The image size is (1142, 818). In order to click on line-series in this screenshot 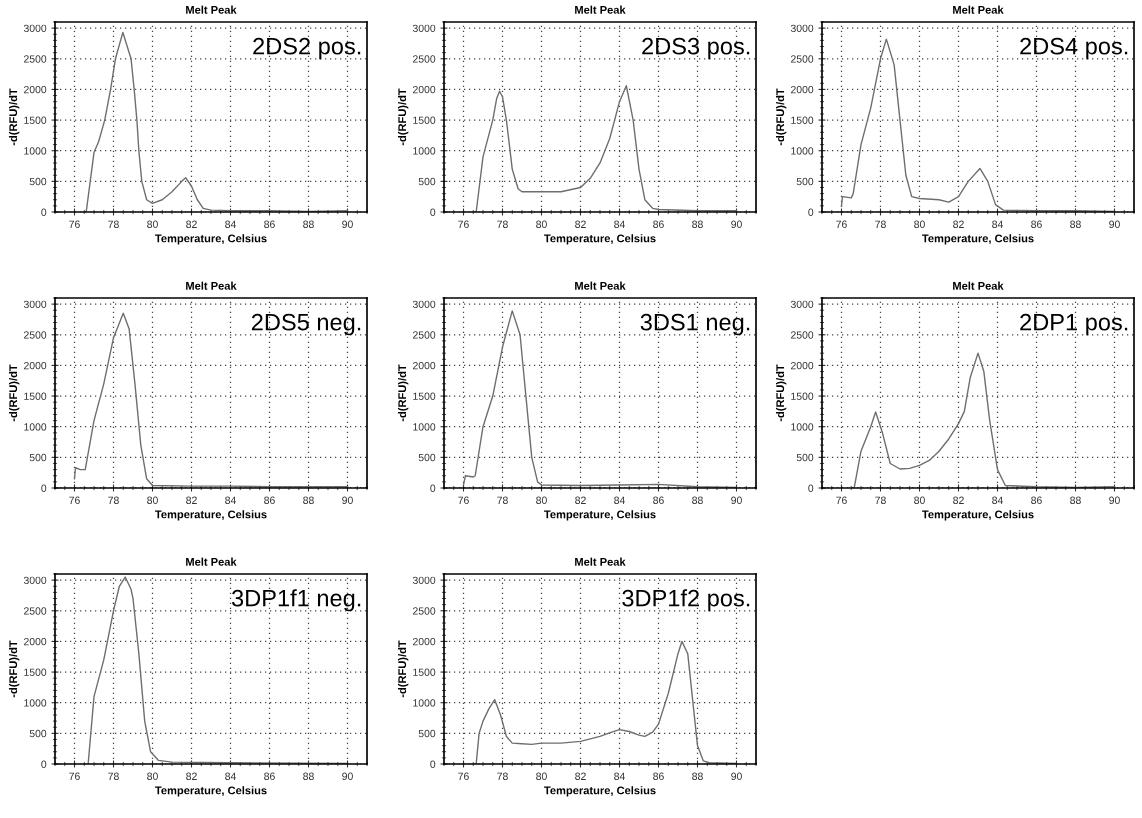, I will do `click(984, 420)`.